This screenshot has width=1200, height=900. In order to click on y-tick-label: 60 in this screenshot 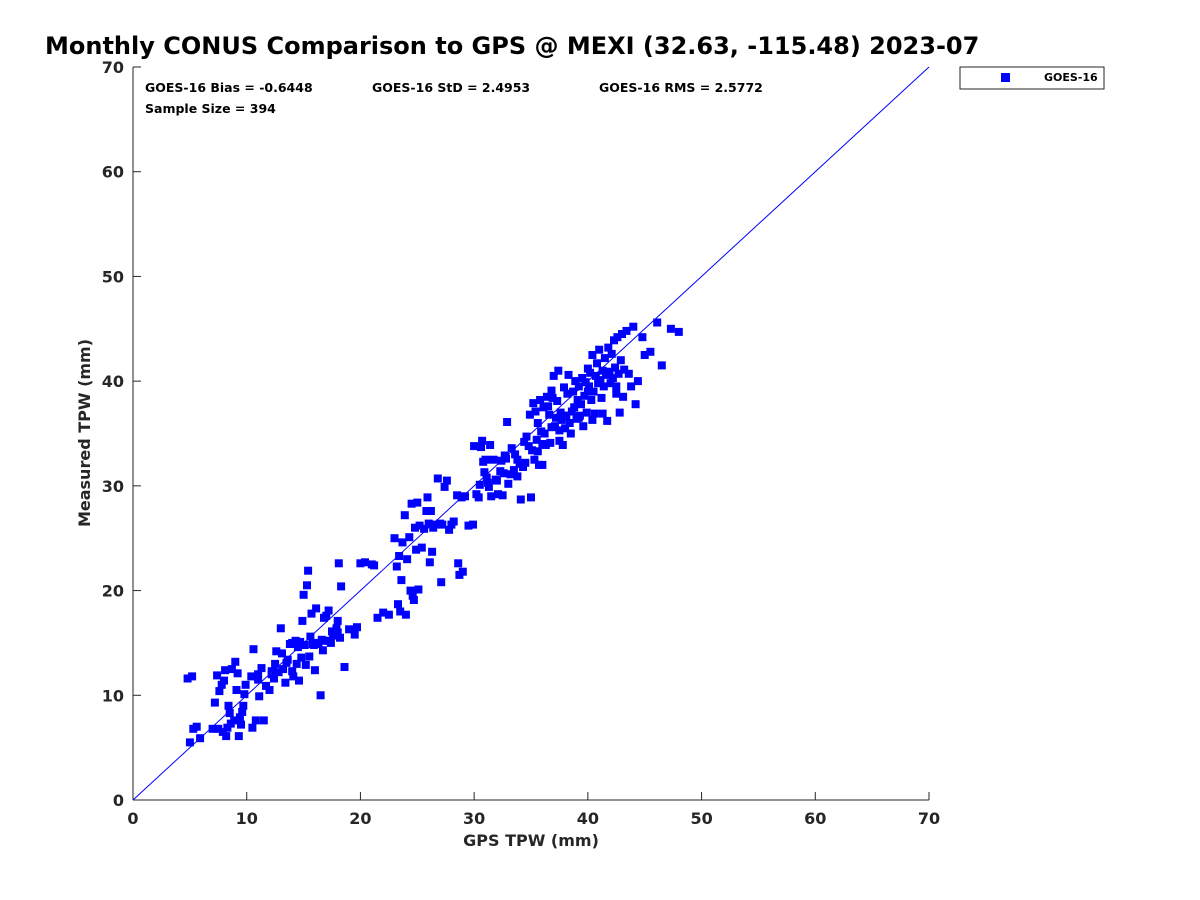, I will do `click(113, 172)`.